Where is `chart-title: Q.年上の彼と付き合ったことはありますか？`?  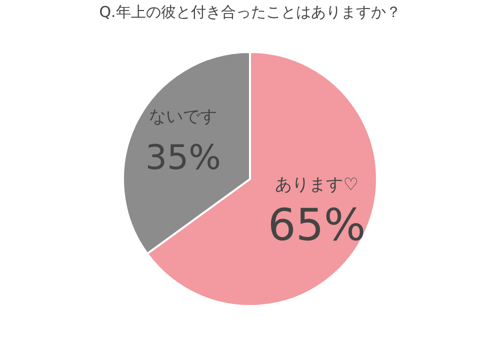 chart-title: Q.年上の彼と付き合ったことはありますか？ is located at coordinates (250, 12).